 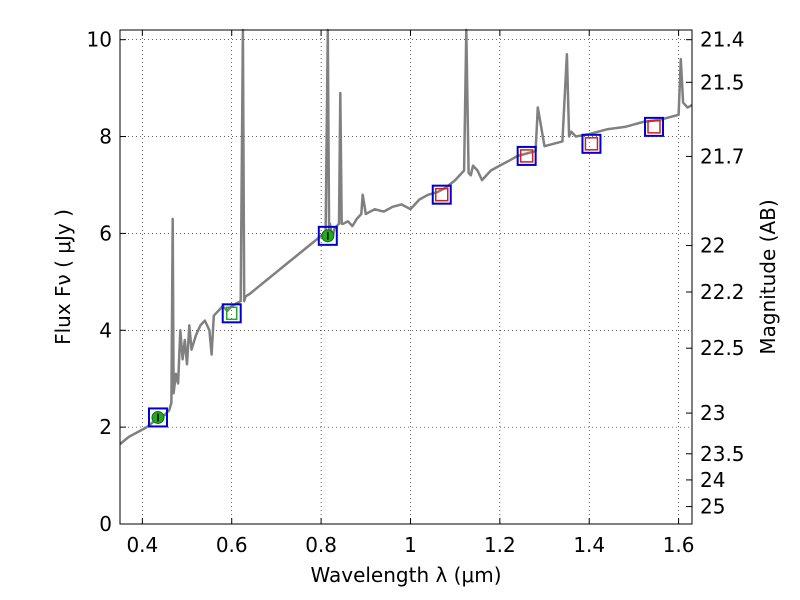 What do you see at coordinates (768, 276) in the screenshot?
I see `y2-axis-label: Magnitude (AB)` at bounding box center [768, 276].